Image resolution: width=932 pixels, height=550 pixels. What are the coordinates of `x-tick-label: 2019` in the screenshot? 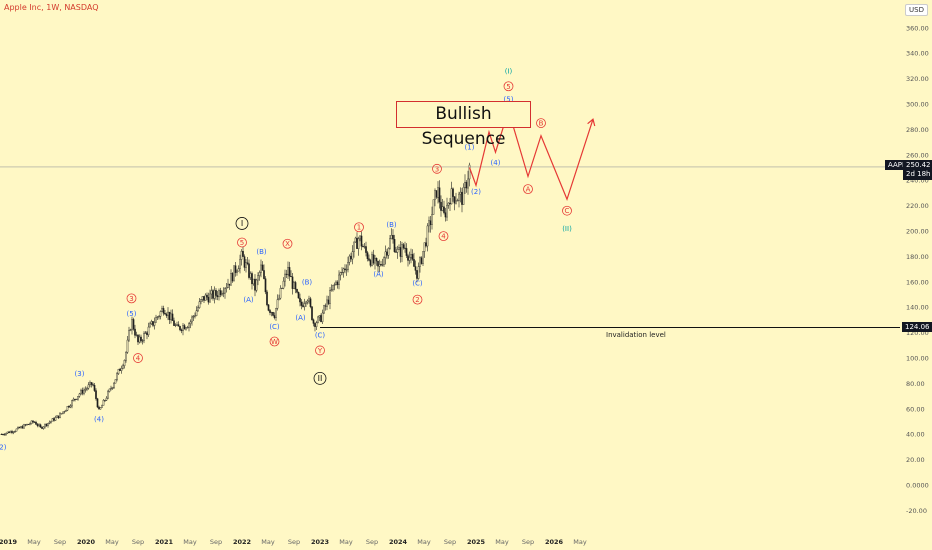 It's located at (9, 542).